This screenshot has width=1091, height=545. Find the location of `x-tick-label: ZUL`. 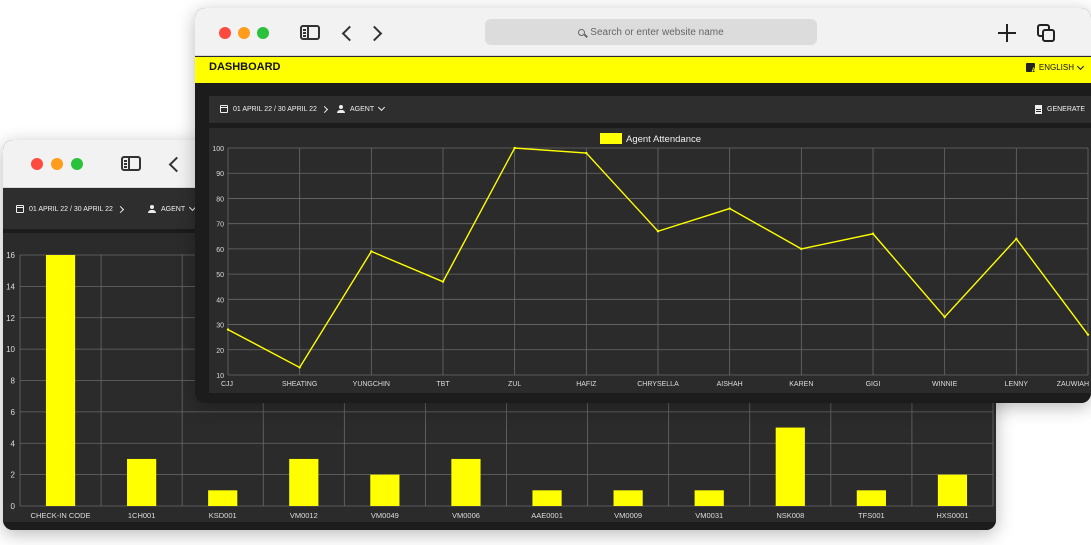

x-tick-label: ZUL is located at coordinates (514, 384).